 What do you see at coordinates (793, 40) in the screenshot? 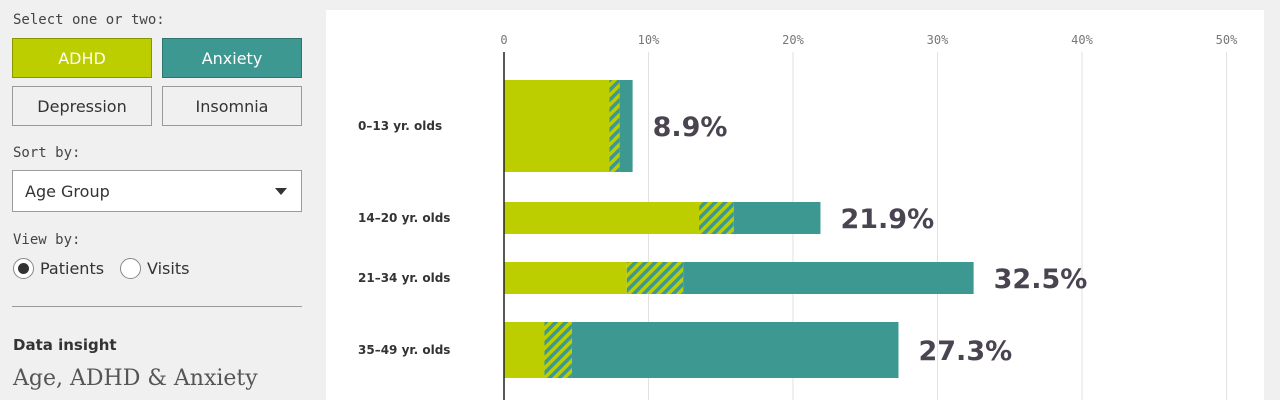
I see `x-tick-label: 20%` at bounding box center [793, 40].